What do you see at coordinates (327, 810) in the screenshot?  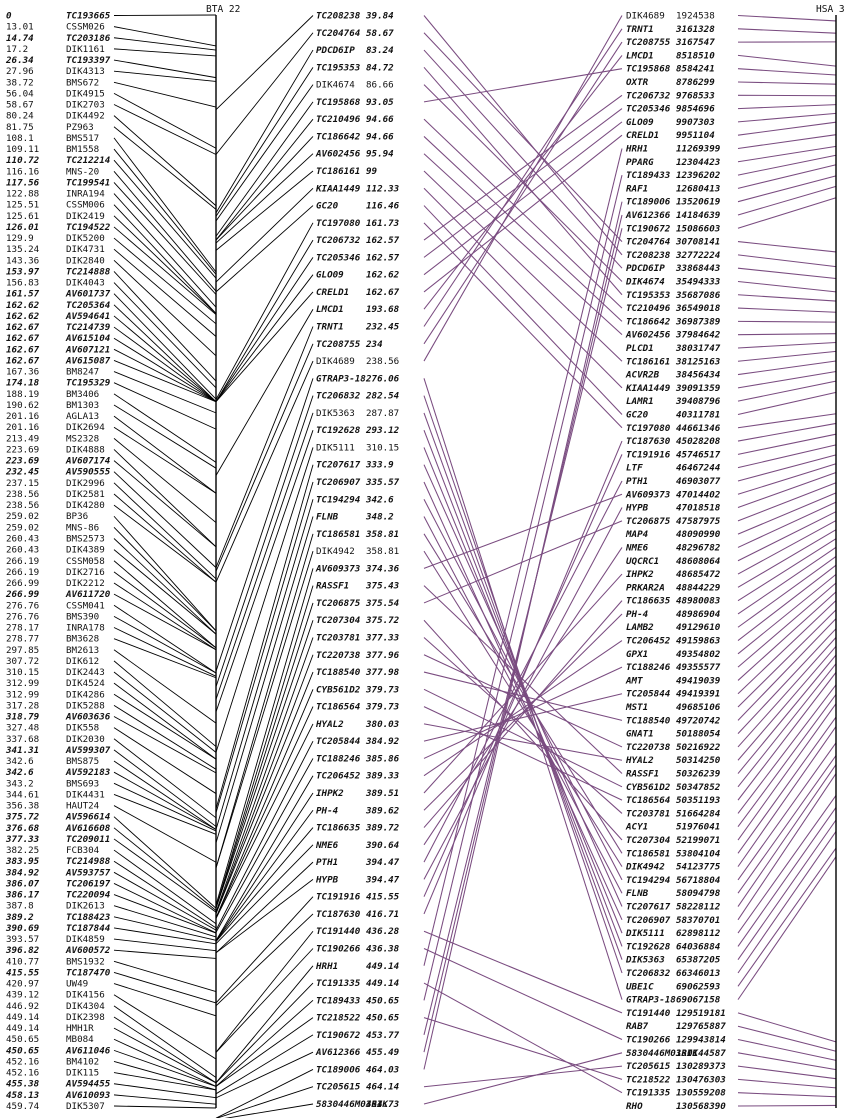 I see `rh-marker-name: PH-4` at bounding box center [327, 810].